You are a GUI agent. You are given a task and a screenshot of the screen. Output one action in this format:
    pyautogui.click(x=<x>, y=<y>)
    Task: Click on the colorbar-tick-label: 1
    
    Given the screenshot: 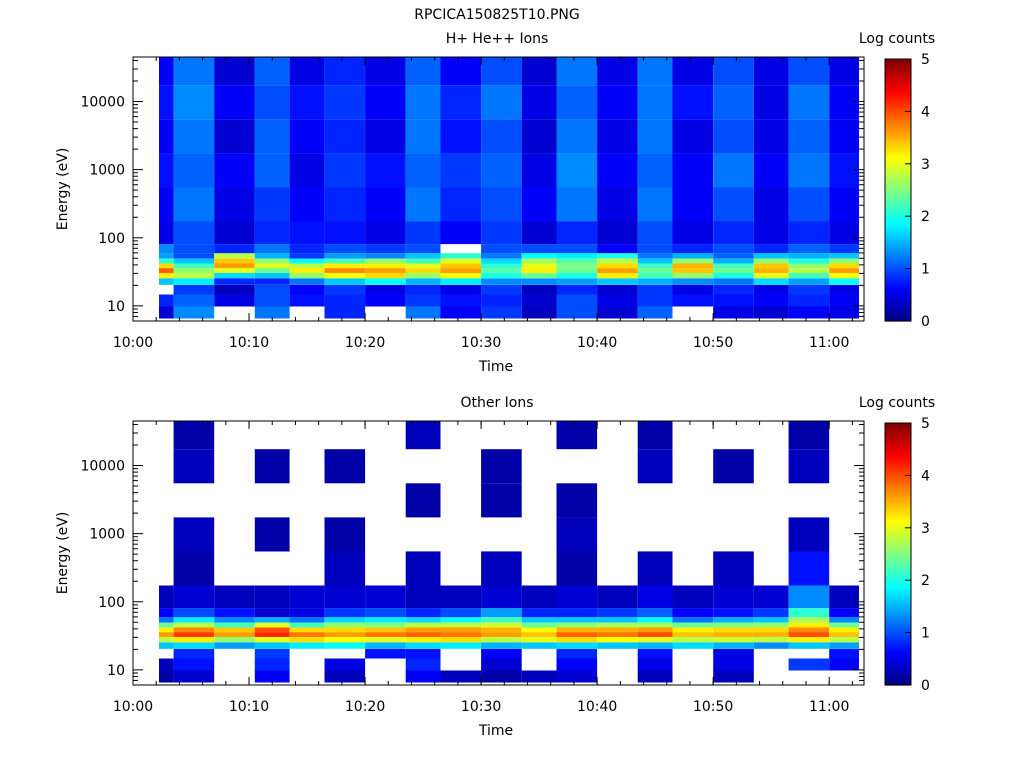 What is the action you would take?
    pyautogui.click(x=925, y=270)
    